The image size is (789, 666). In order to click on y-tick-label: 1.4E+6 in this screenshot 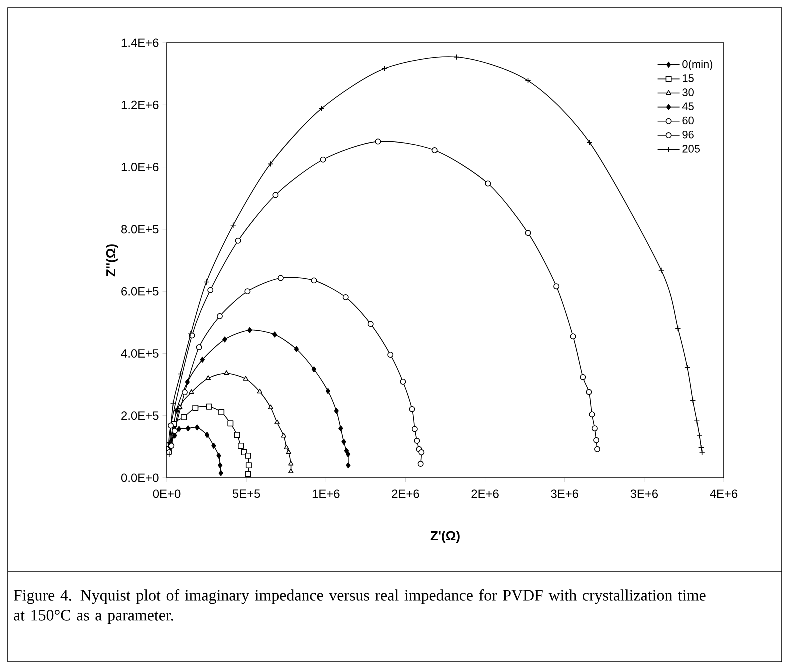, I will do `click(140, 43)`.